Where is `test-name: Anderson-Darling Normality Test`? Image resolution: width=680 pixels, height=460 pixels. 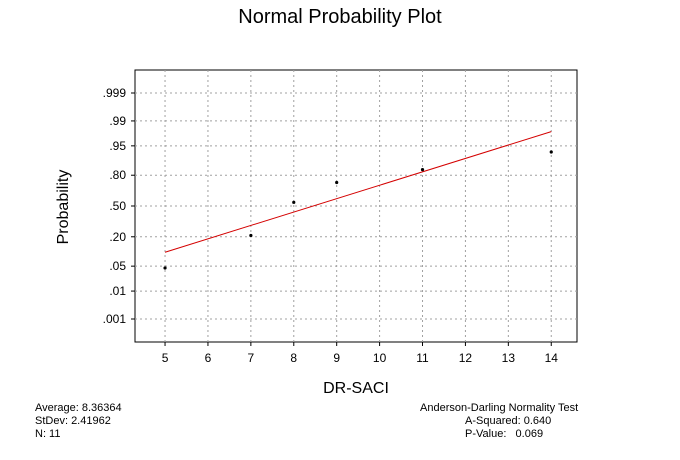
test-name: Anderson-Darling Normality Test is located at coordinates (499, 408).